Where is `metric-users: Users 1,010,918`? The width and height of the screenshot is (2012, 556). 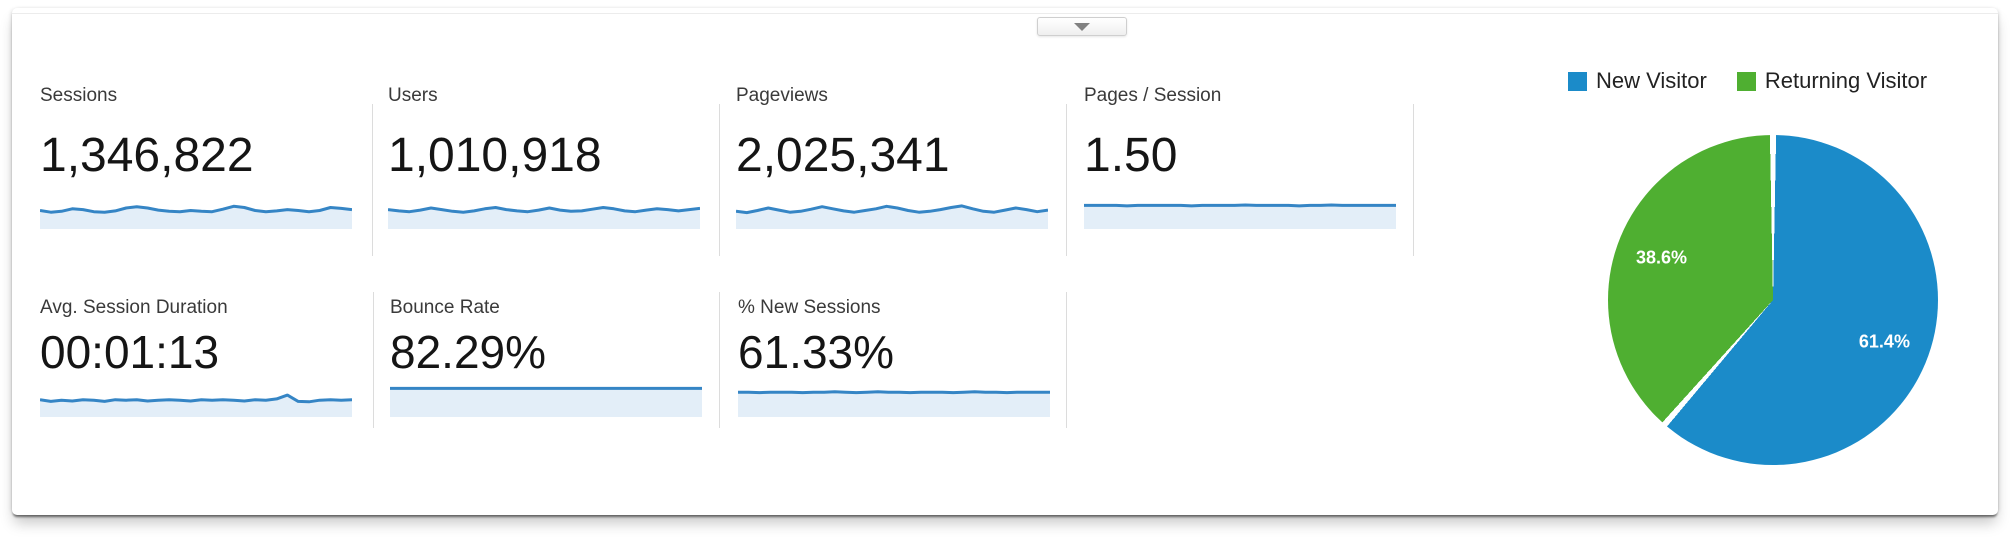 metric-users: Users 1,010,918 is located at coordinates (546, 156).